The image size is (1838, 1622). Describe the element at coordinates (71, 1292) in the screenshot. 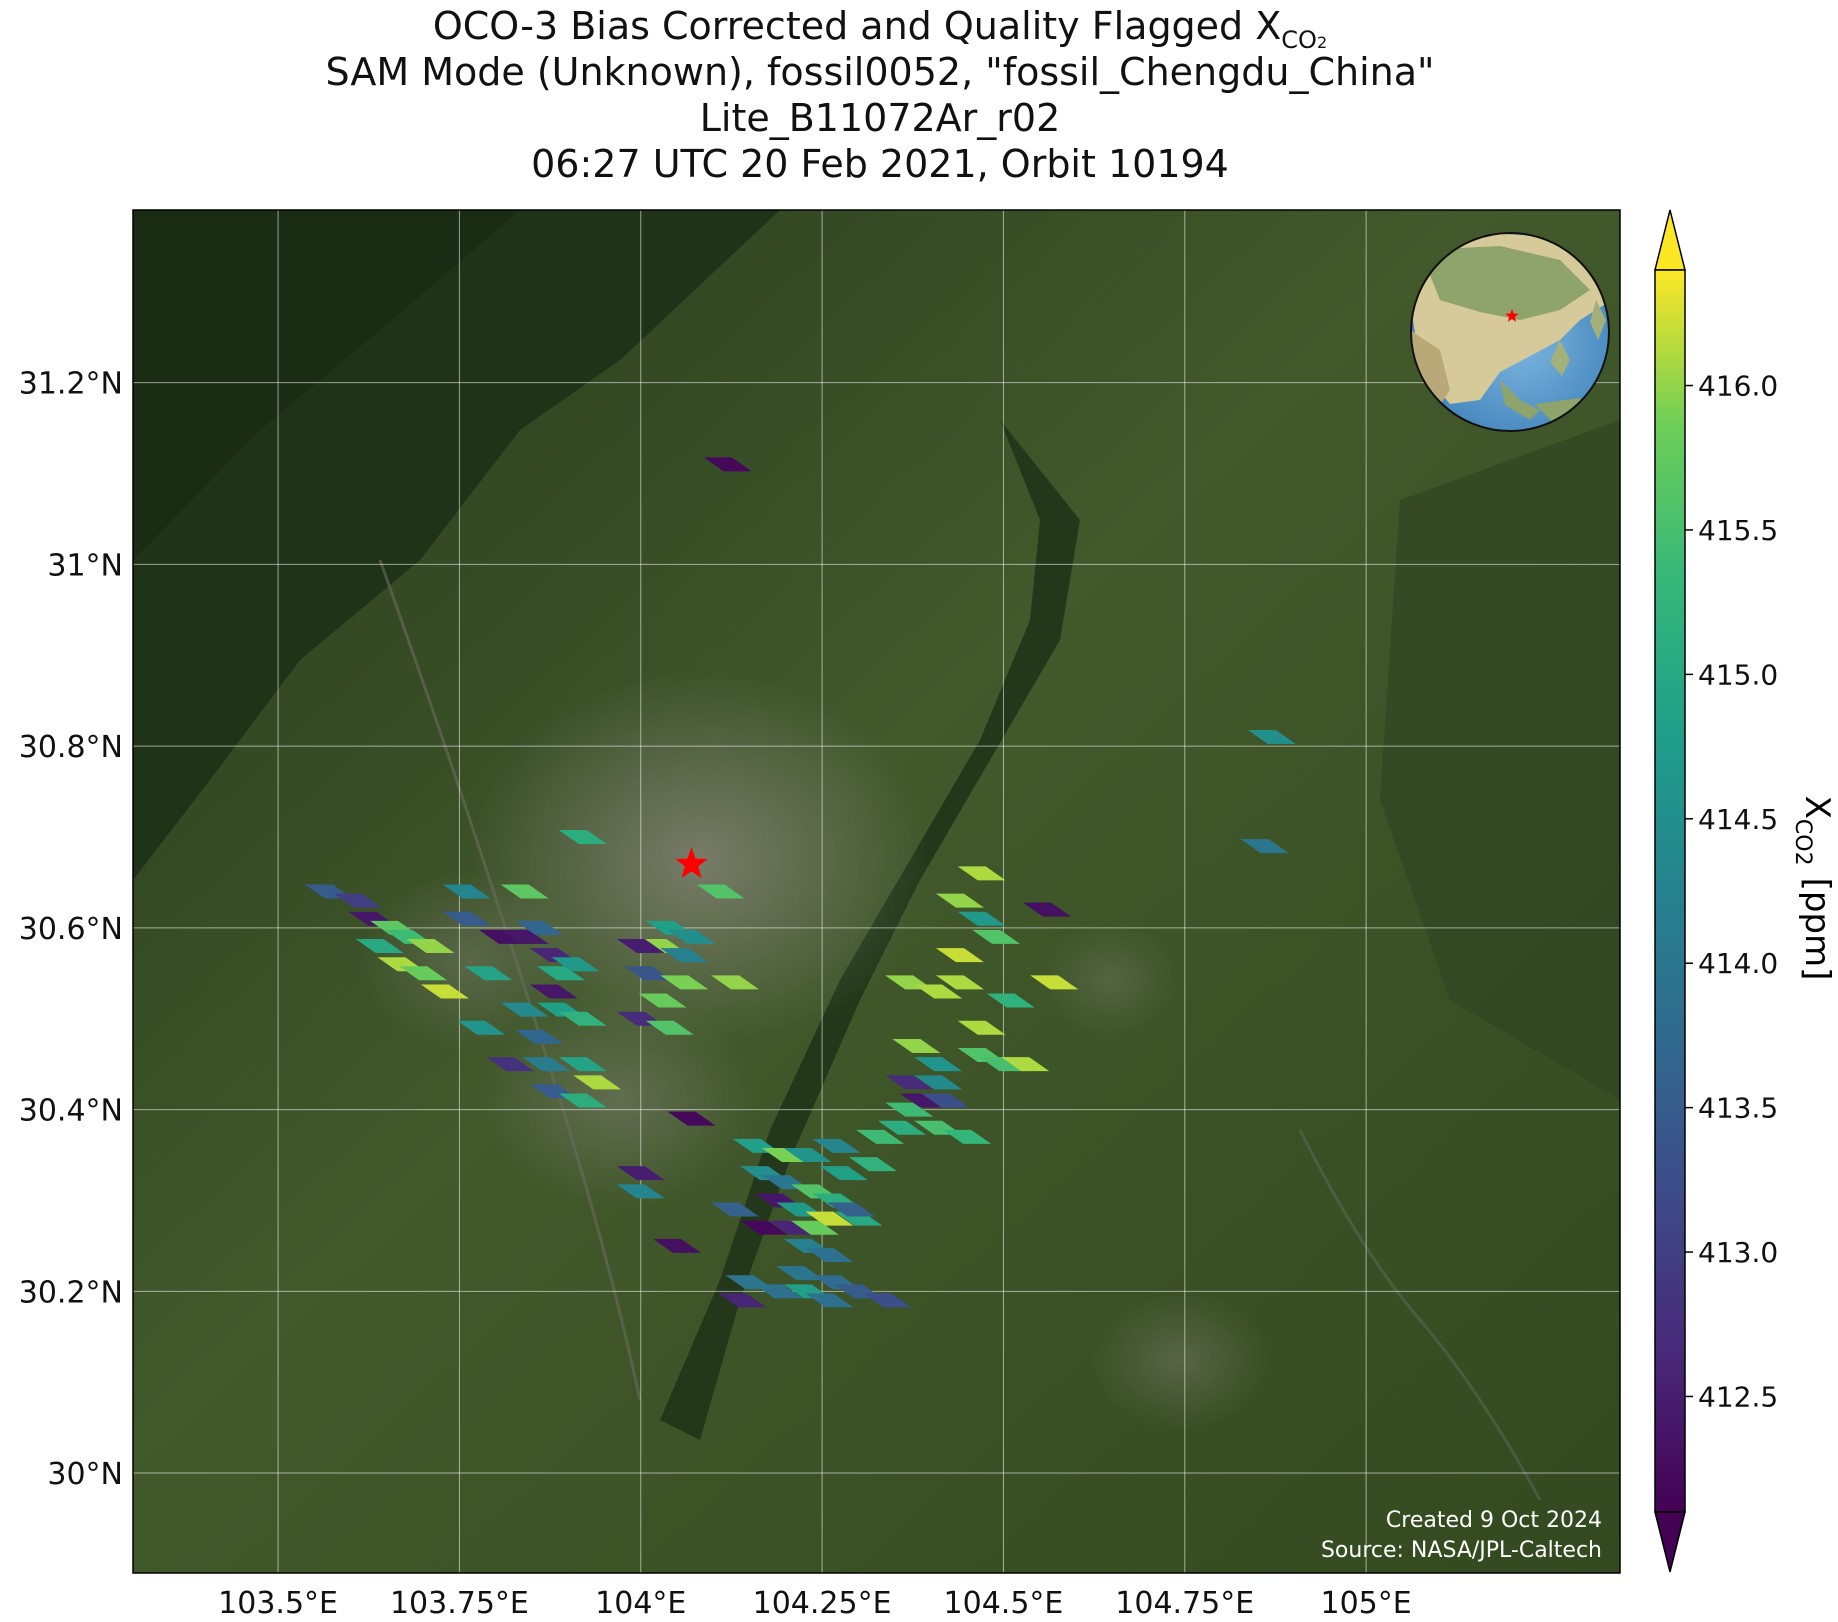

I see `lat-tick-label: 30.2°N` at that location.